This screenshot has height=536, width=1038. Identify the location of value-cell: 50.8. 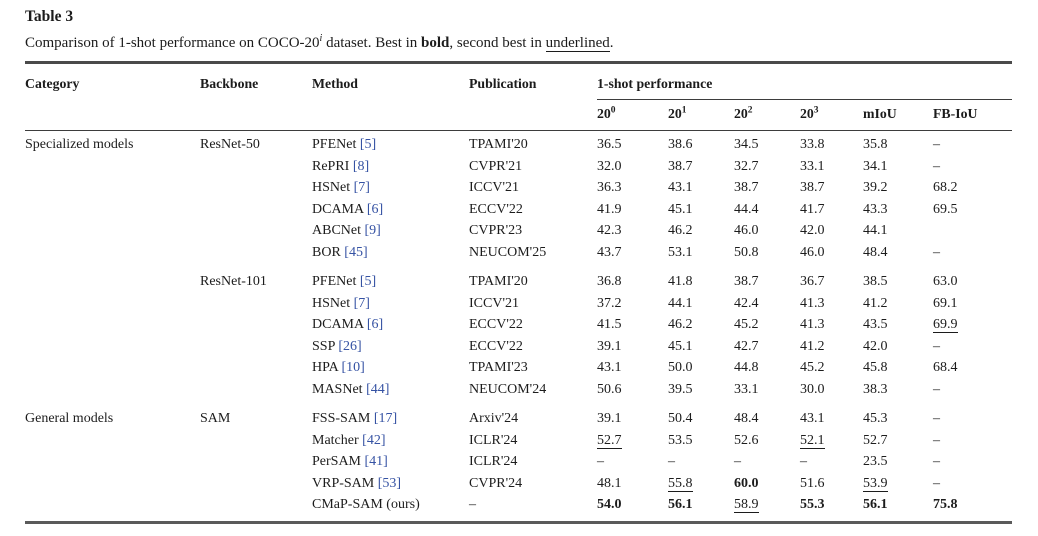
(767, 253).